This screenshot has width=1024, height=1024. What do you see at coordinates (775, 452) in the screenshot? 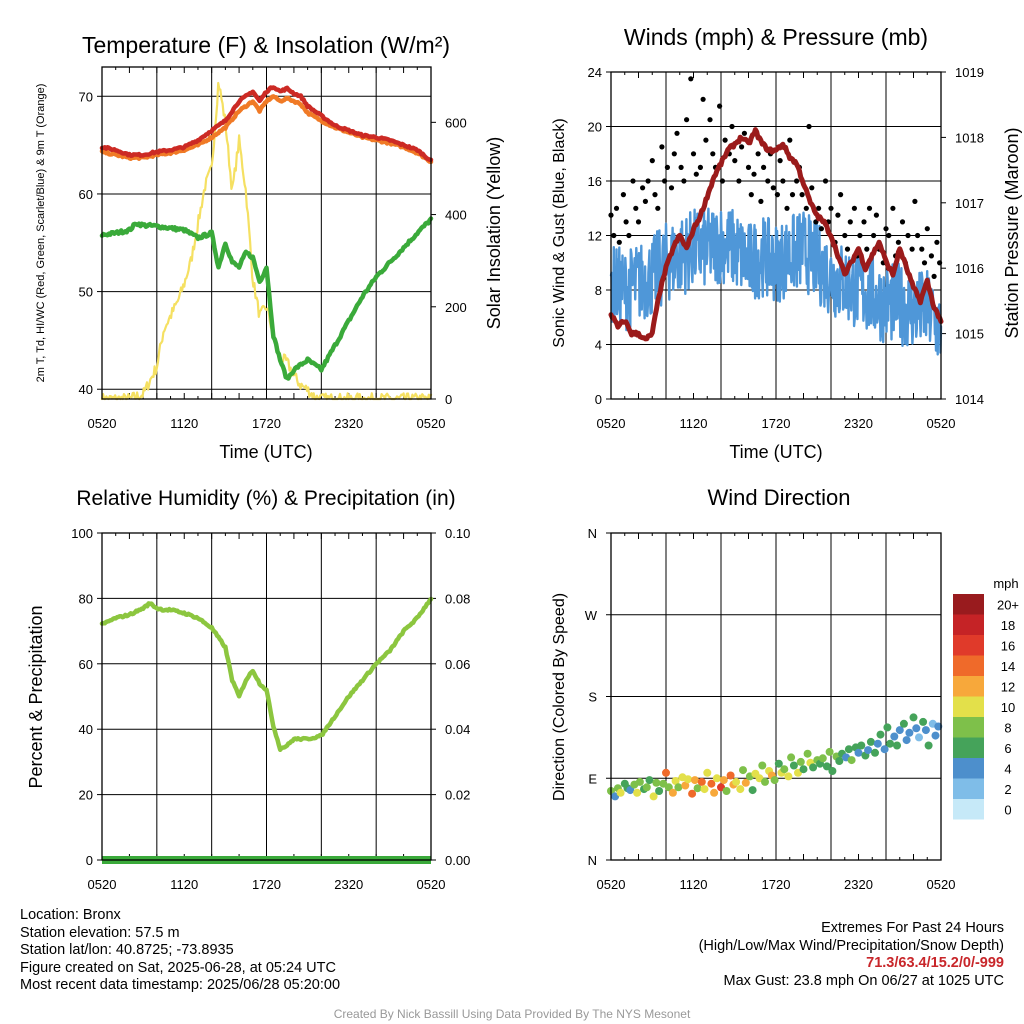
I see `panel-2-xlabel: Time (UTC)` at bounding box center [775, 452].